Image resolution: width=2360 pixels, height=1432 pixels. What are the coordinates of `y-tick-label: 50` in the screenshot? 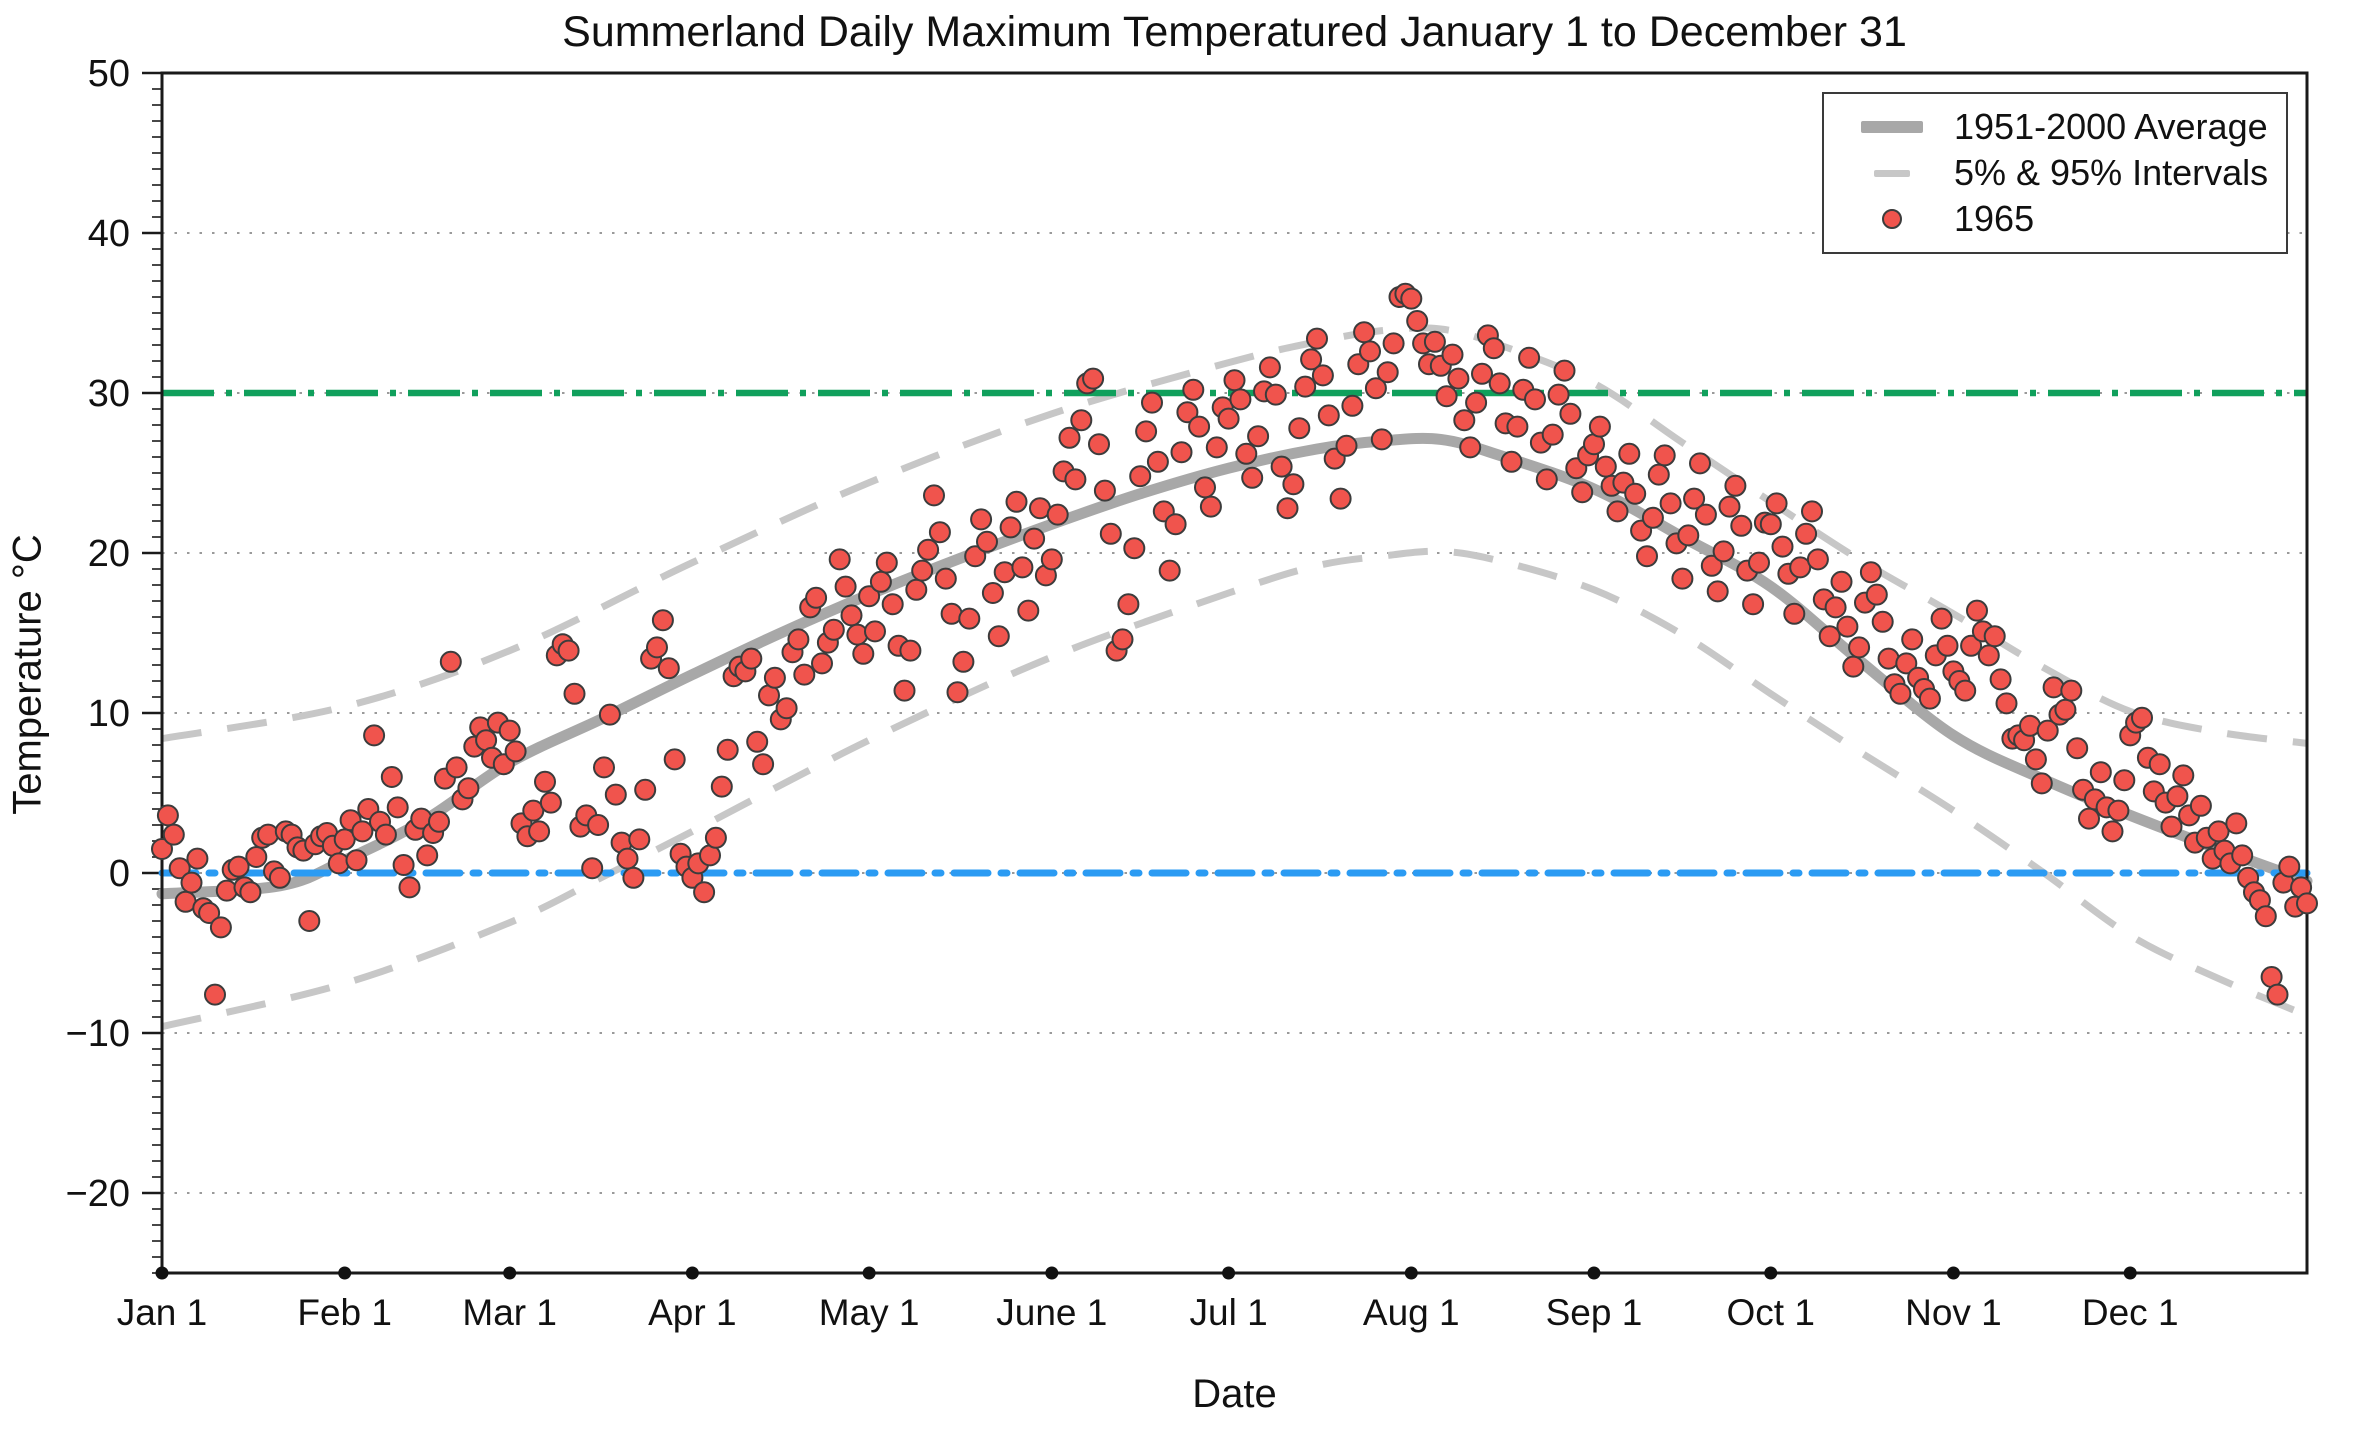 It's located at (109, 74).